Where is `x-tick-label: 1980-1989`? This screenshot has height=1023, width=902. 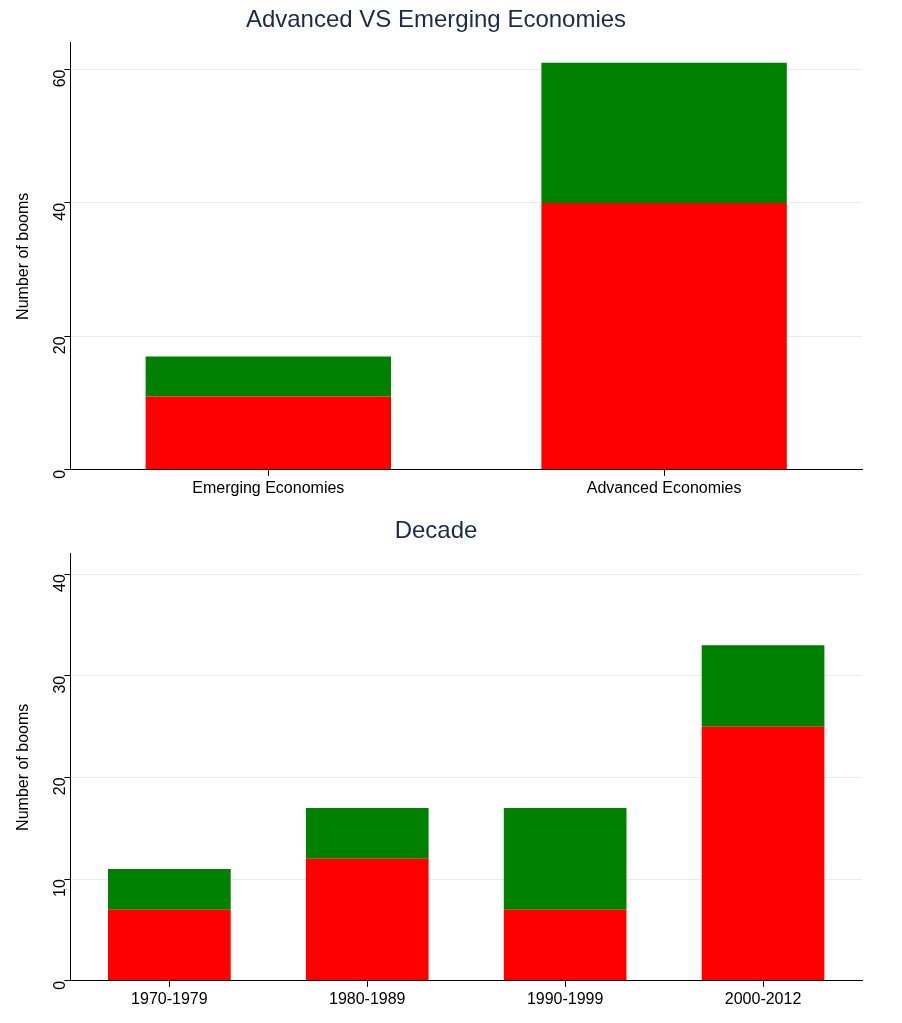
x-tick-label: 1980-1989 is located at coordinates (367, 998).